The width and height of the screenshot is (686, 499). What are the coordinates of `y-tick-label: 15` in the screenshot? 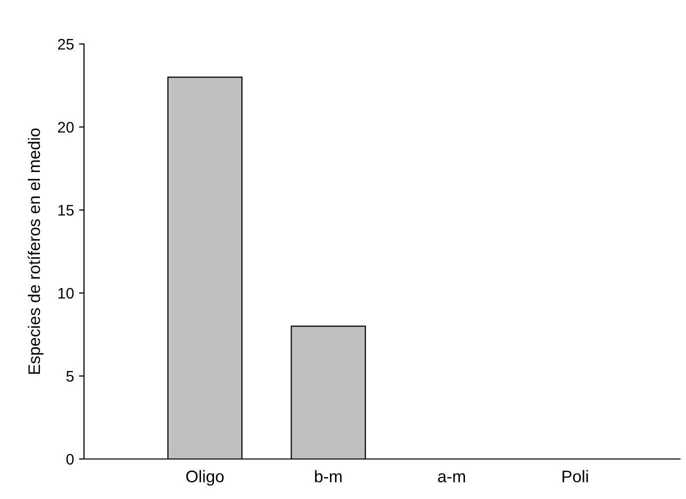 It's located at (66, 210).